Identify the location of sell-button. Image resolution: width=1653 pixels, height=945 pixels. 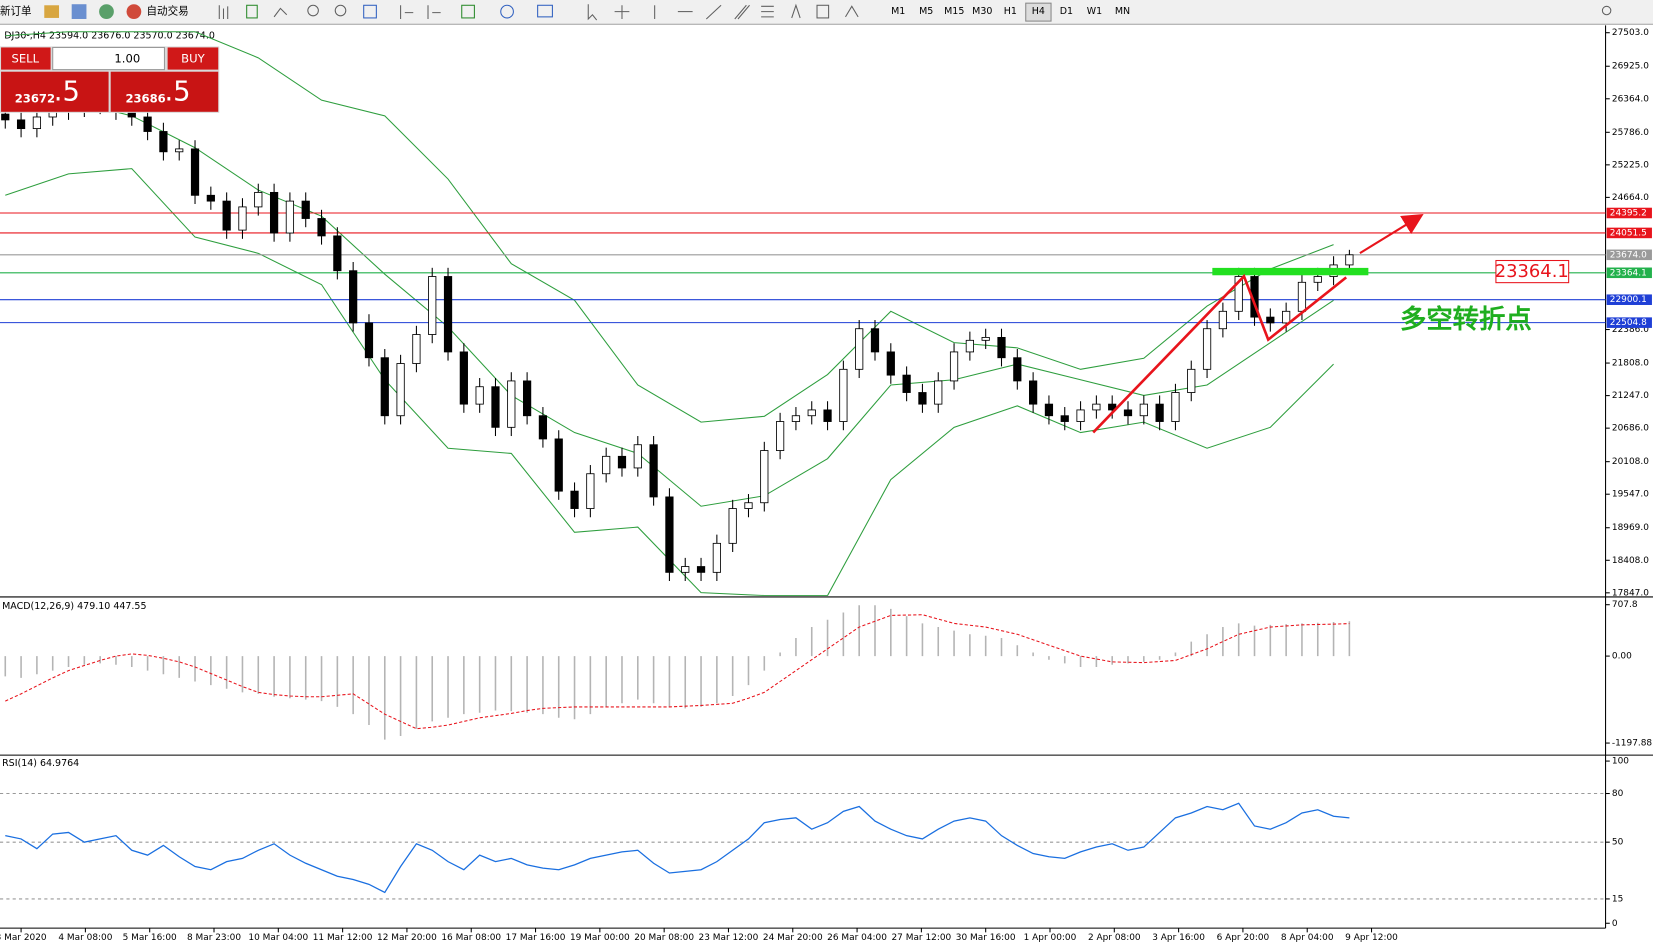
(26, 58).